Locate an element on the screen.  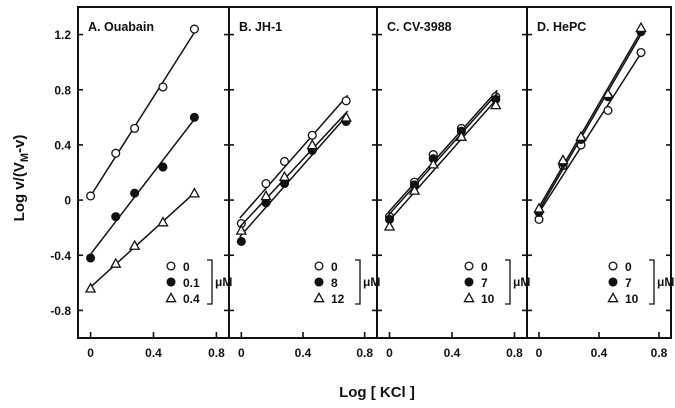
legend: 00.10.4μM is located at coordinates (198, 282).